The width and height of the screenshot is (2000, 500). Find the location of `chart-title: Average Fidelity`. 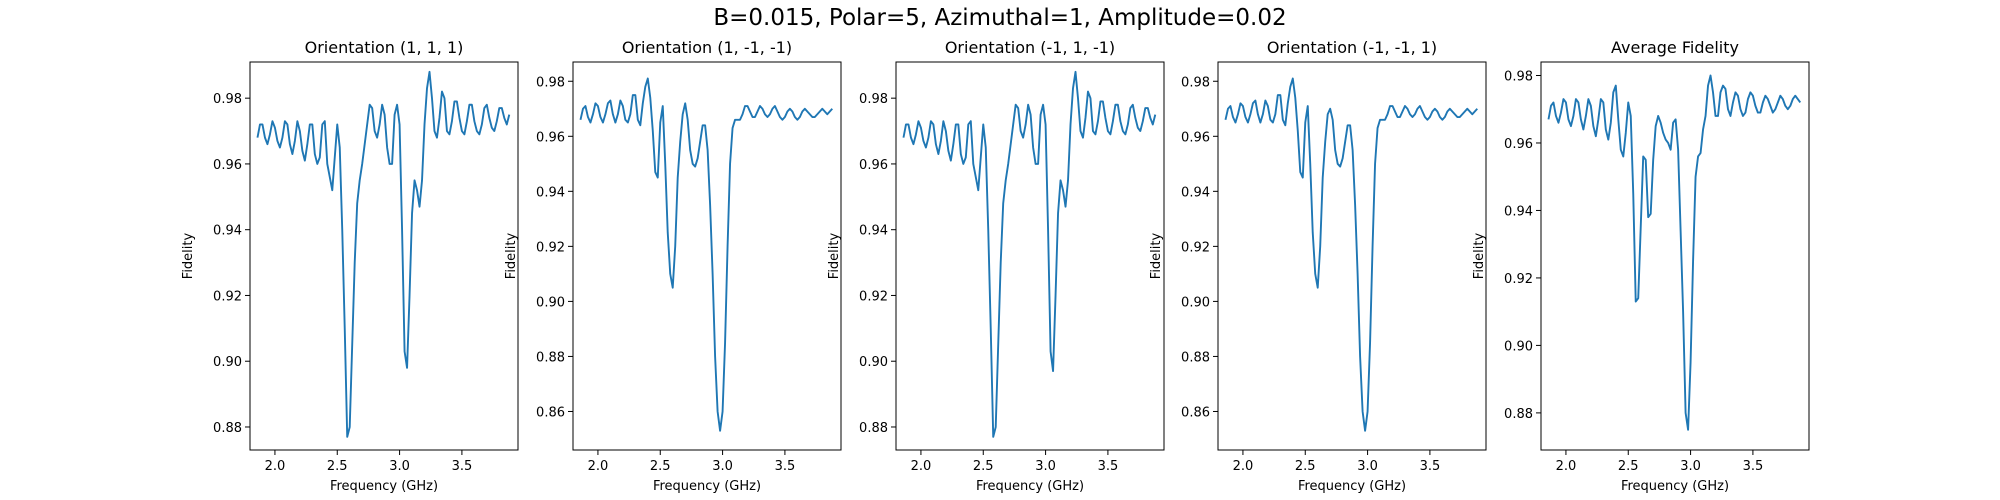

chart-title: Average Fidelity is located at coordinates (1675, 47).